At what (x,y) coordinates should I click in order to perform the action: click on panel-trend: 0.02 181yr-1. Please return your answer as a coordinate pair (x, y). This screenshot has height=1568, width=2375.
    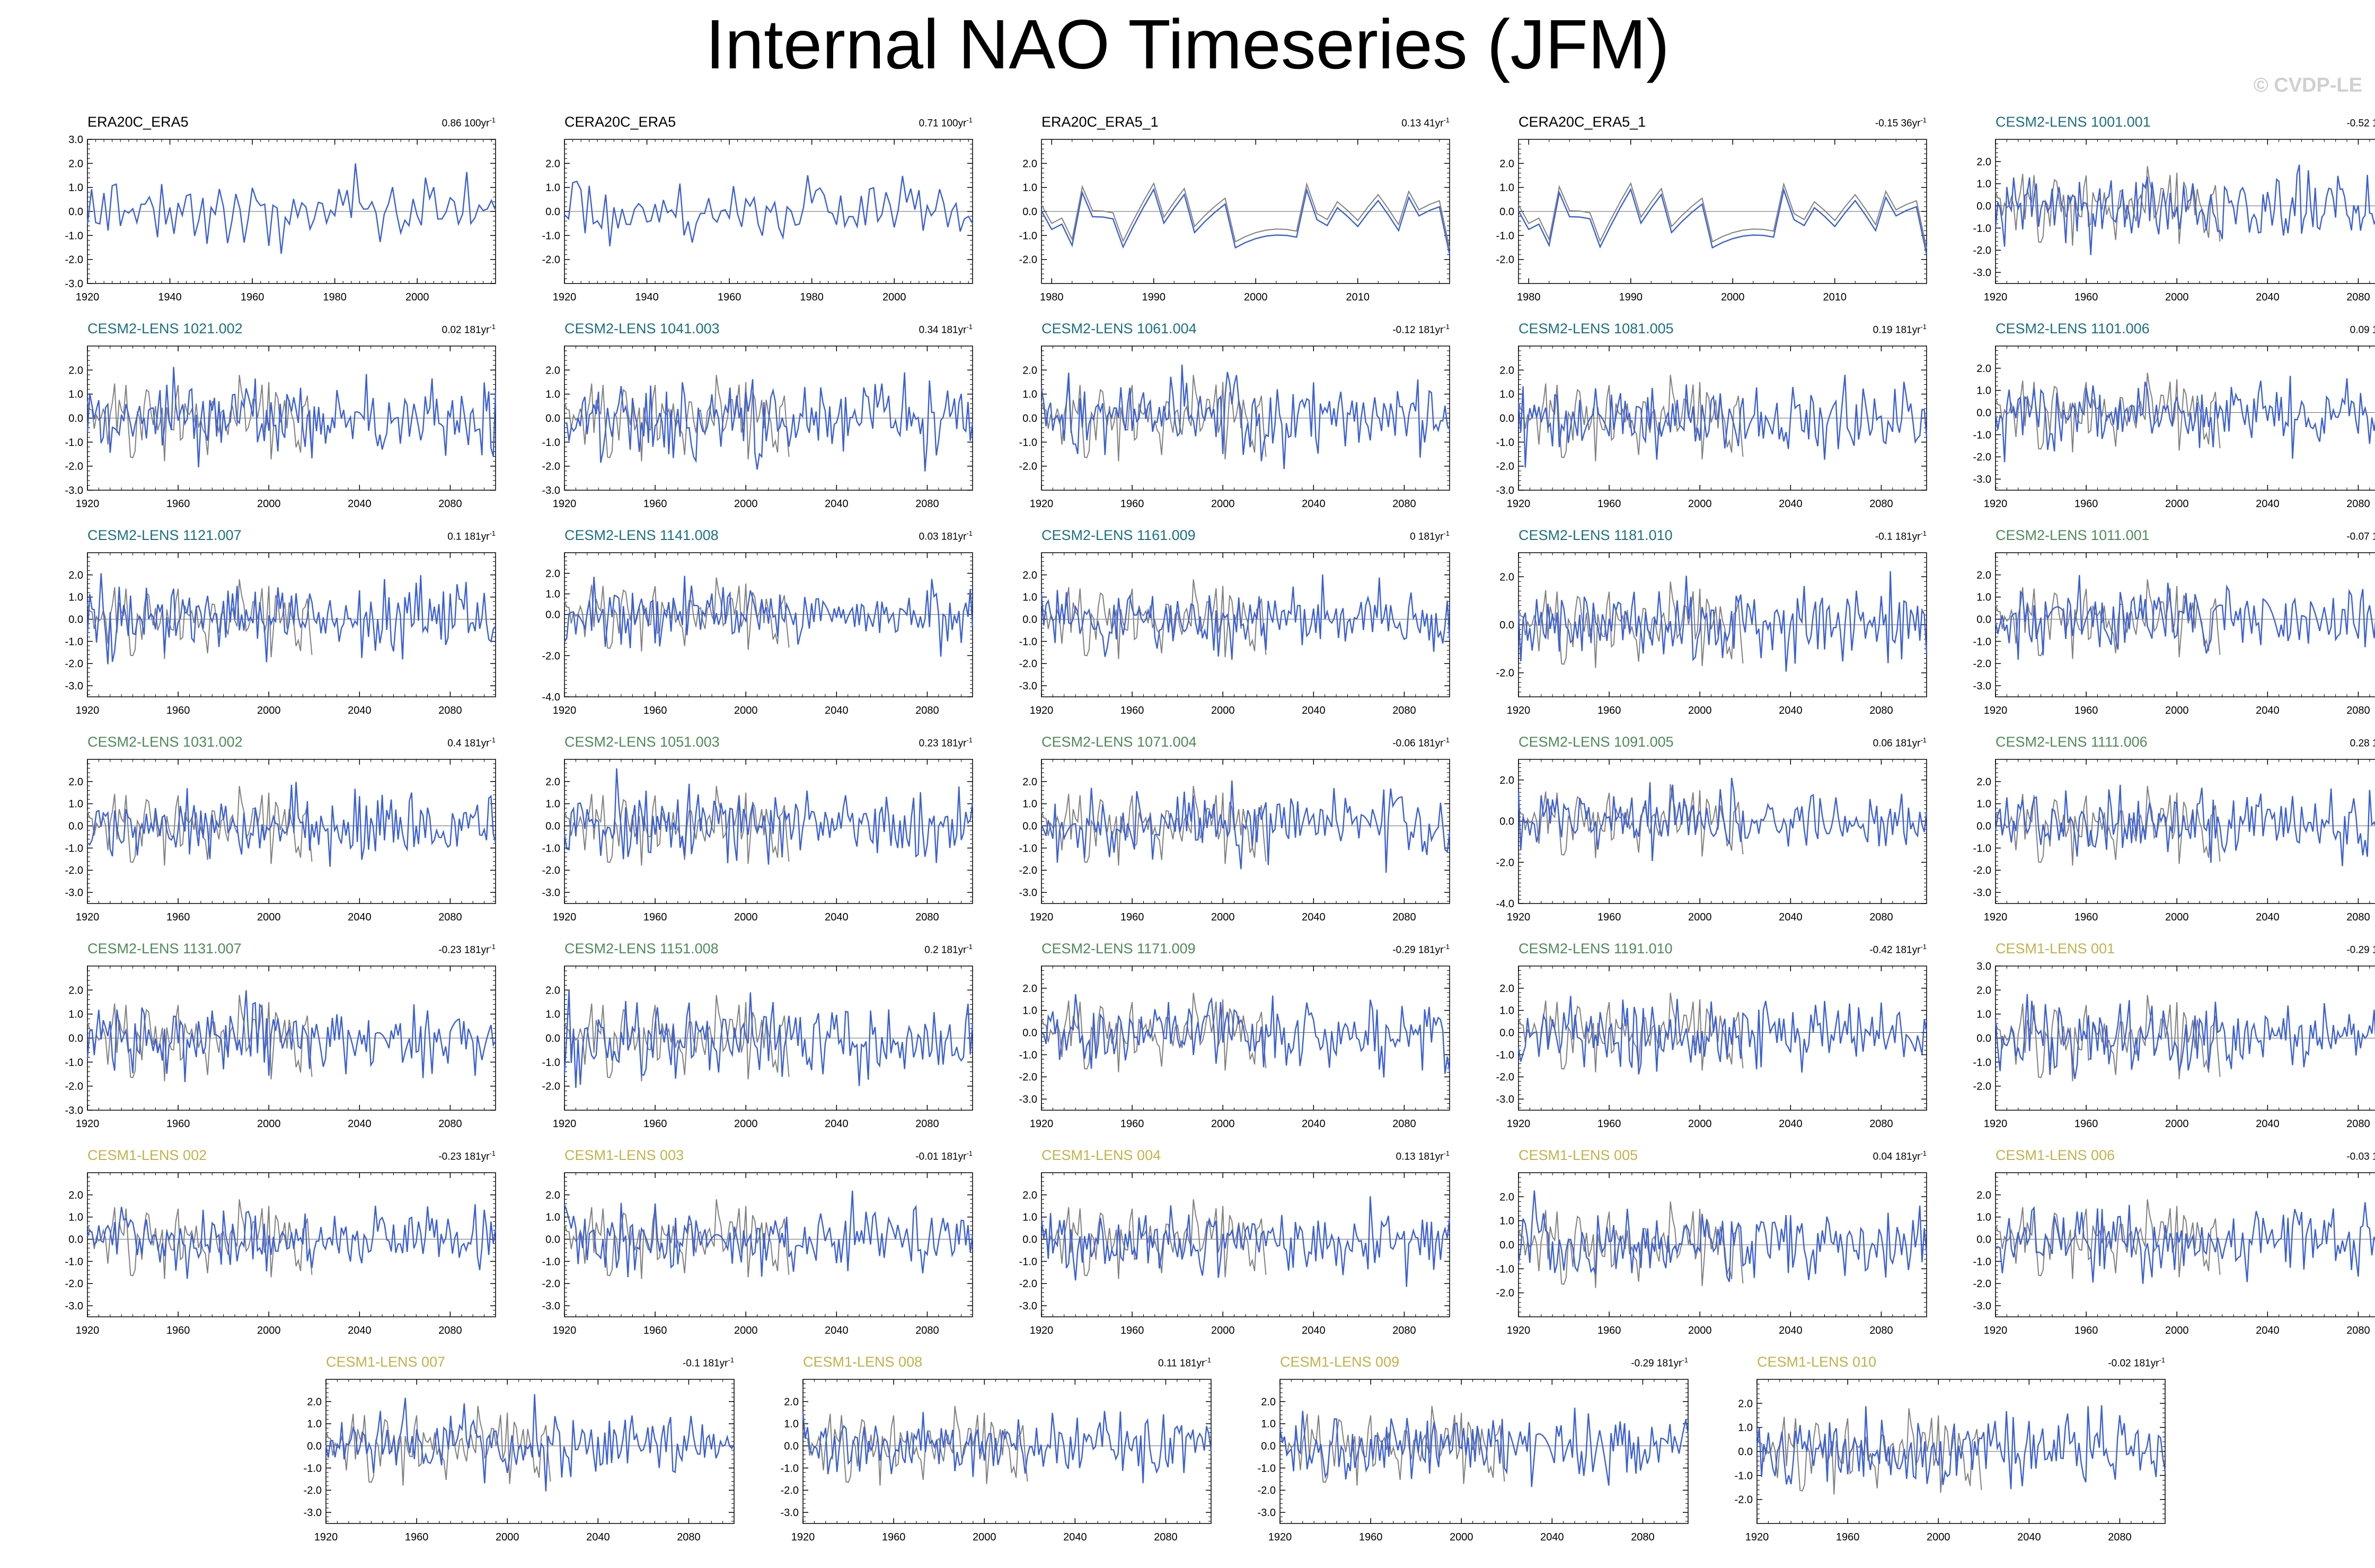
    Looking at the image, I should click on (469, 329).